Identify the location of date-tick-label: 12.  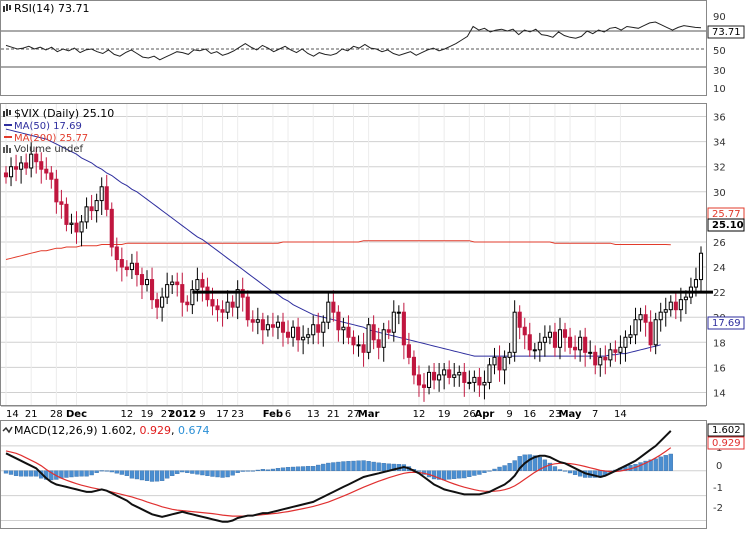
(419, 414).